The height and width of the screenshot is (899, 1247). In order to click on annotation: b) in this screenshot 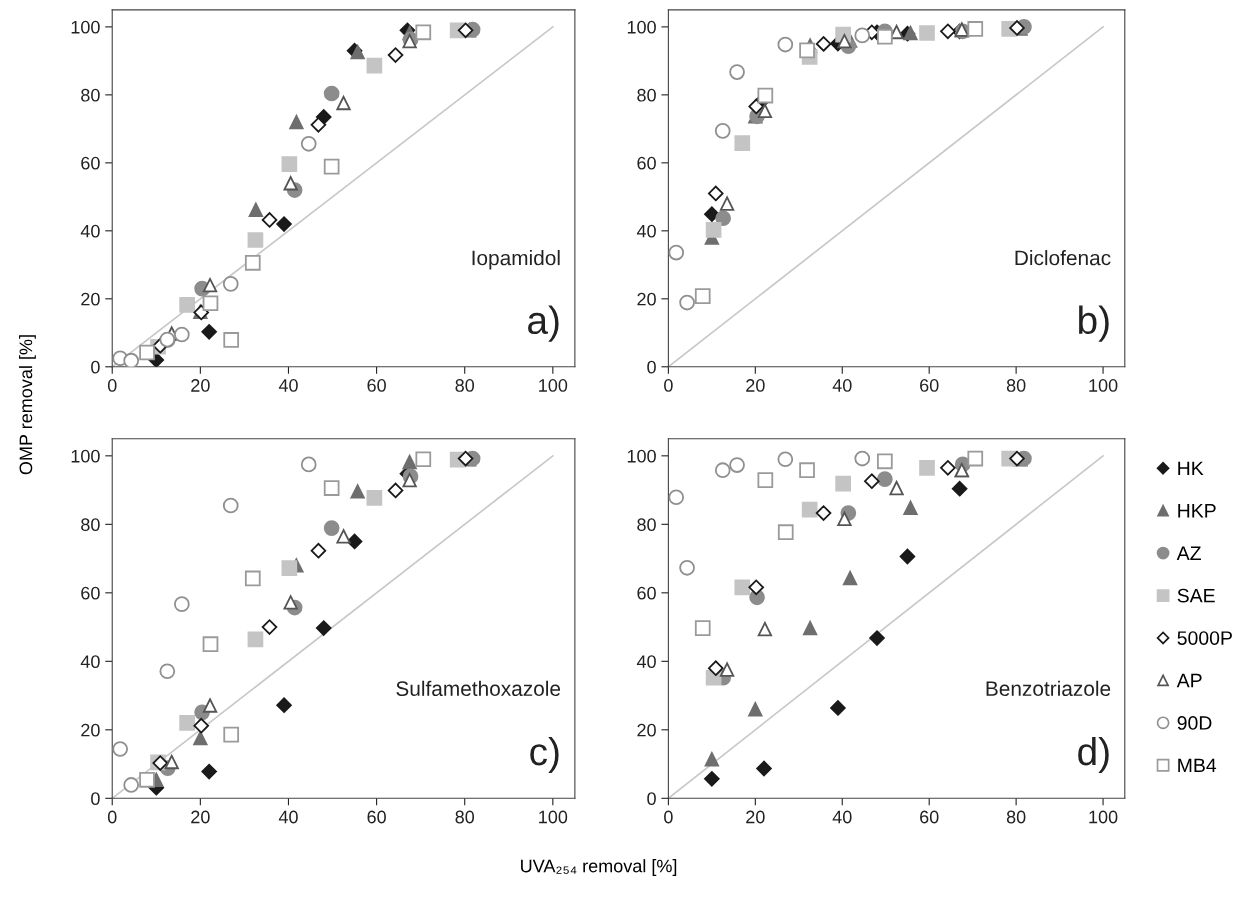, I will do `click(1094, 323)`.